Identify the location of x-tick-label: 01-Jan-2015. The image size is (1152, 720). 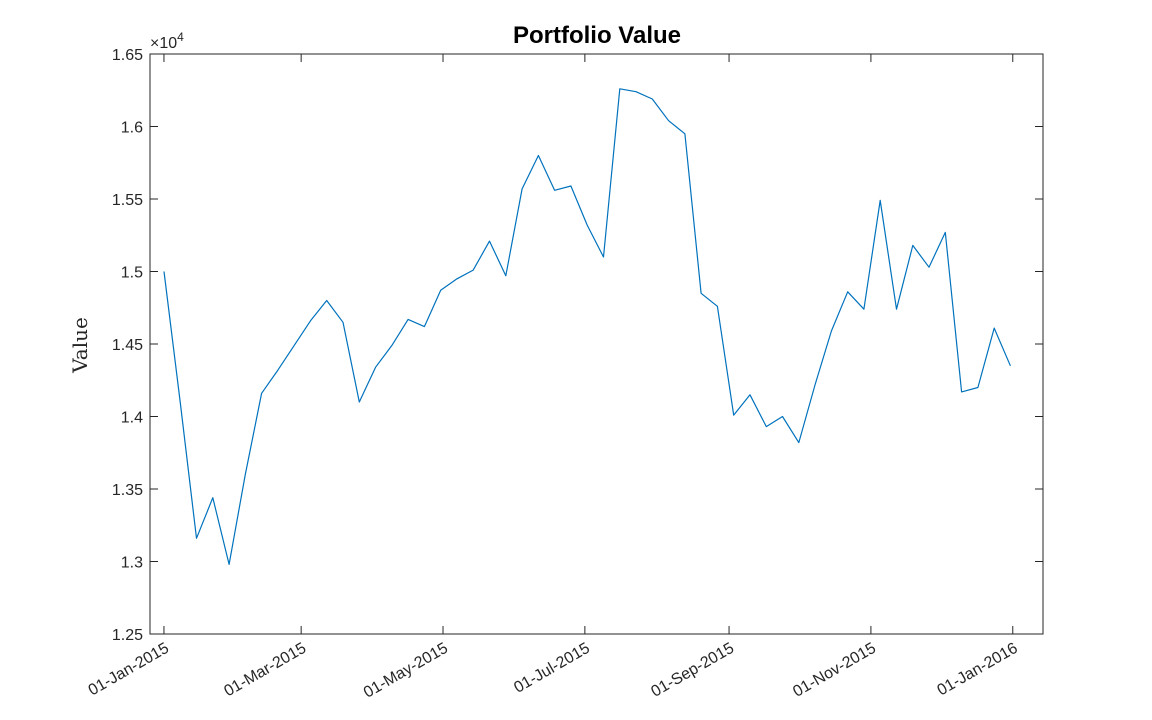
(129, 670).